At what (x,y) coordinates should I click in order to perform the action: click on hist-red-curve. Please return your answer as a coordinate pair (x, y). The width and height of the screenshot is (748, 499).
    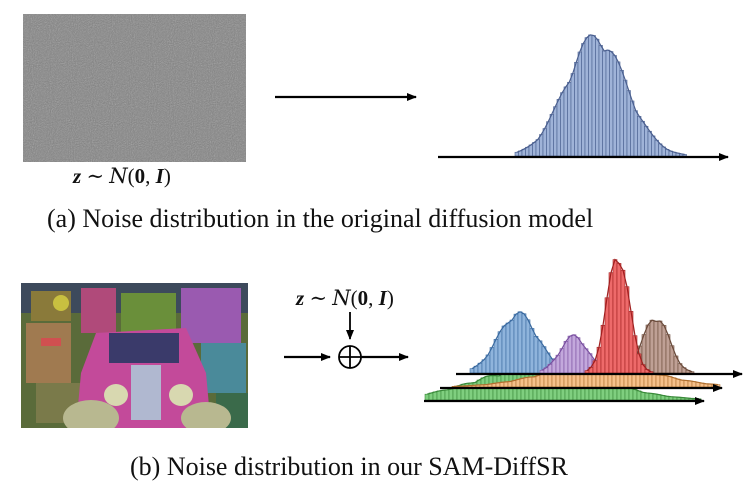
    Looking at the image, I should click on (619, 315).